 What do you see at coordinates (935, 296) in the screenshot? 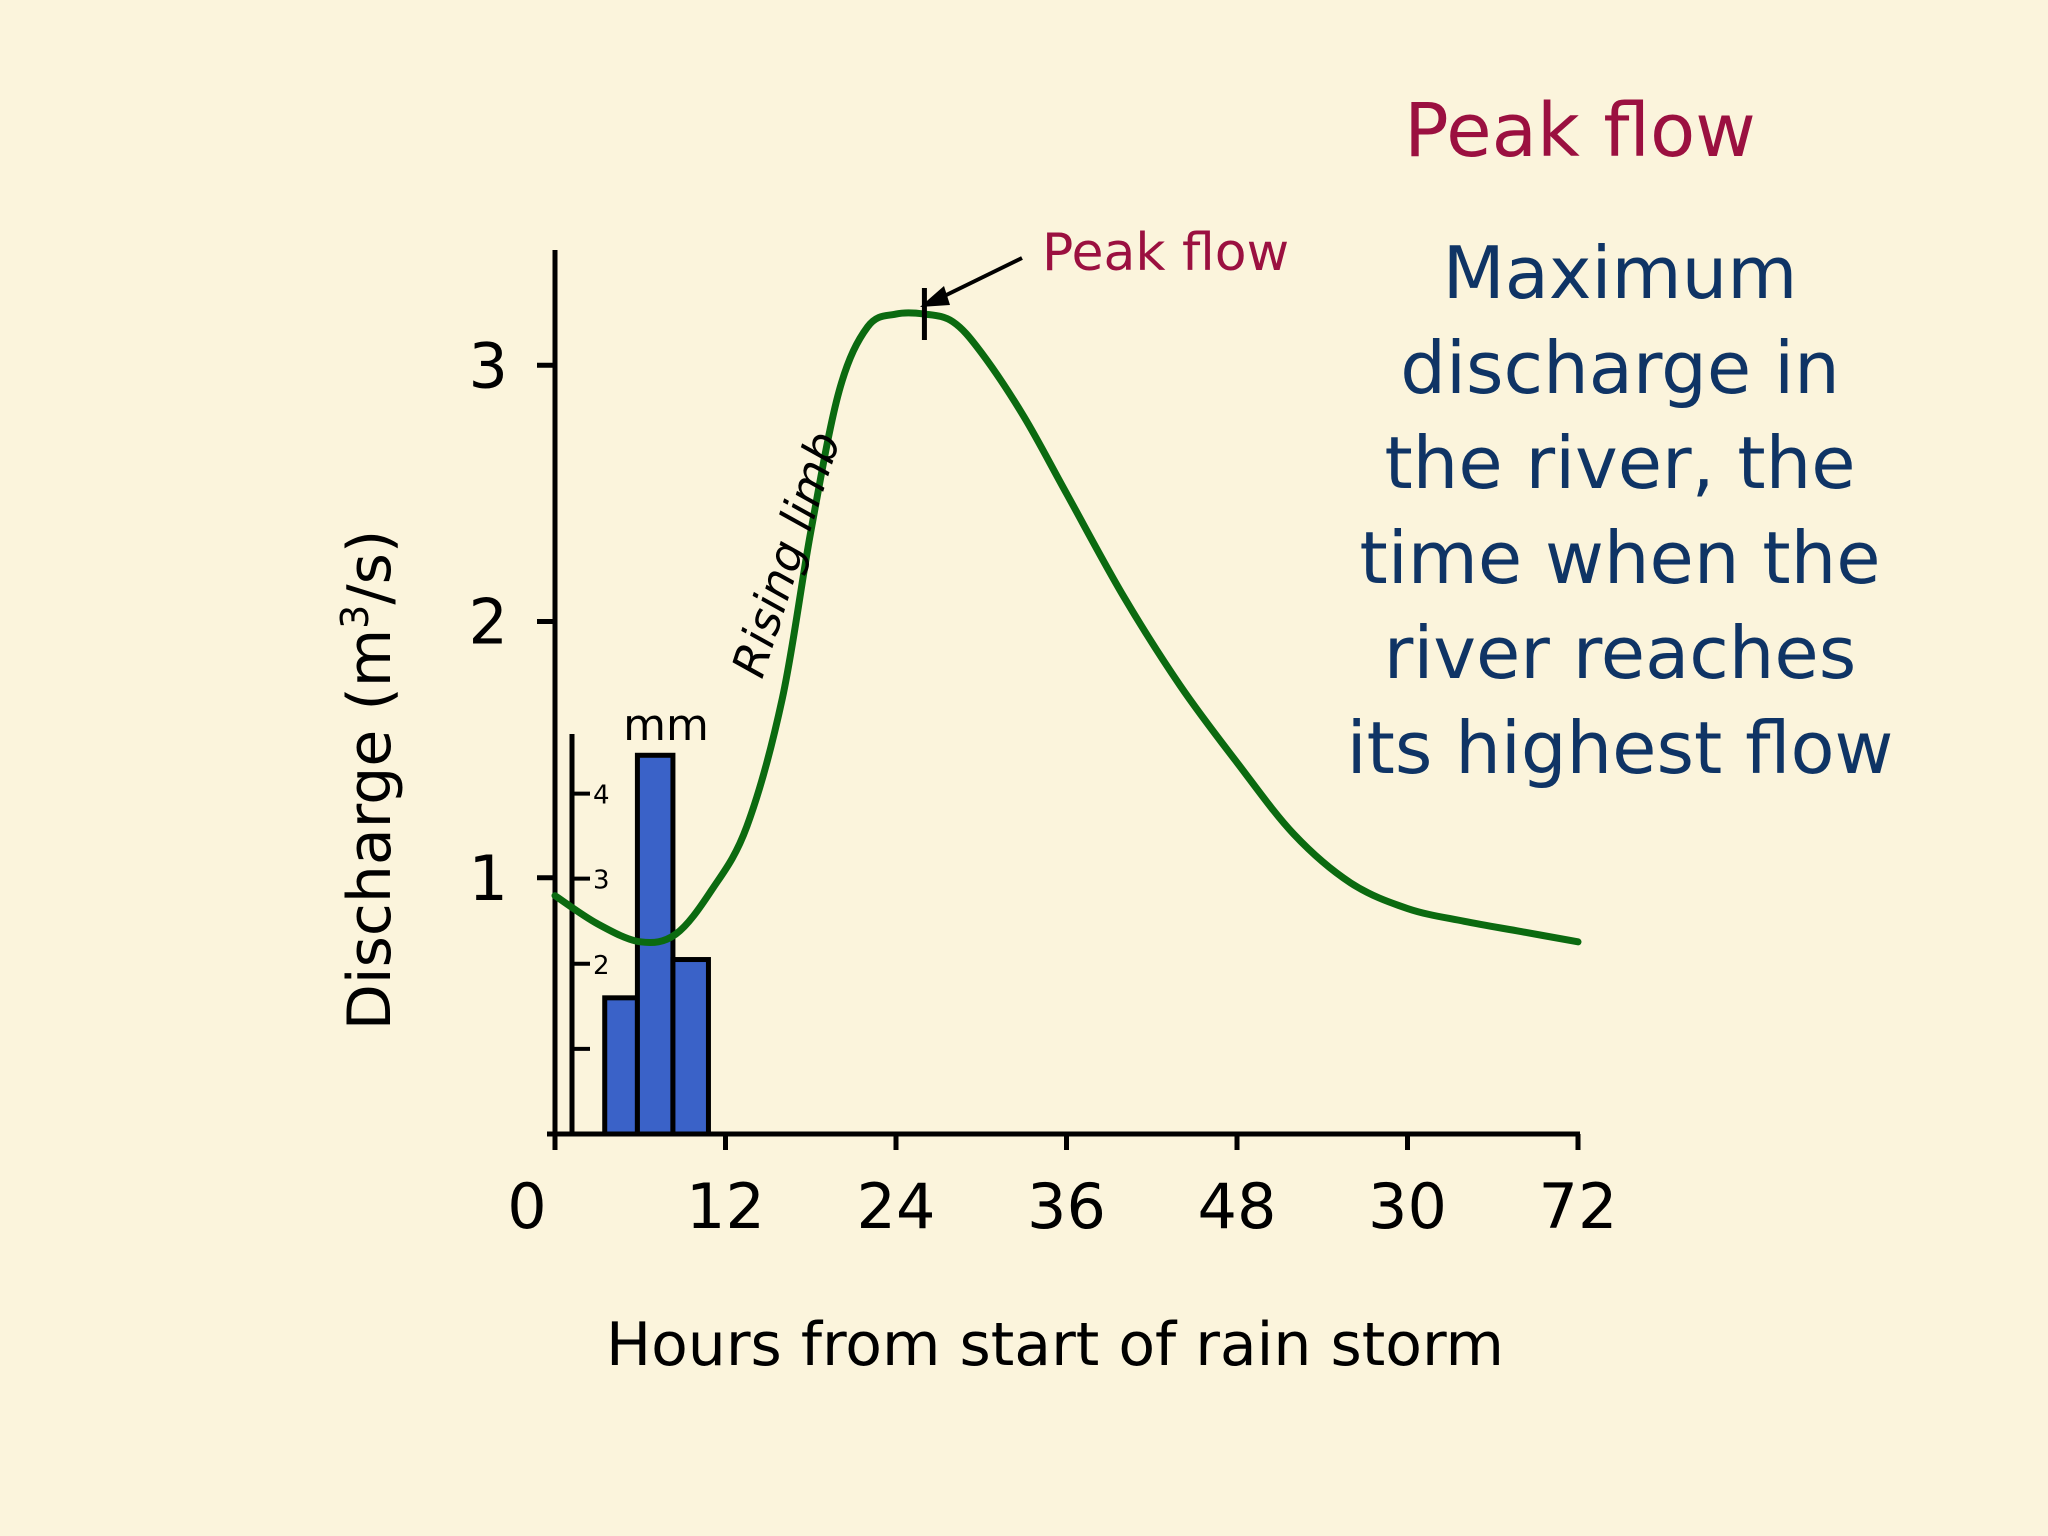
I see `peak-arrowhead` at bounding box center [935, 296].